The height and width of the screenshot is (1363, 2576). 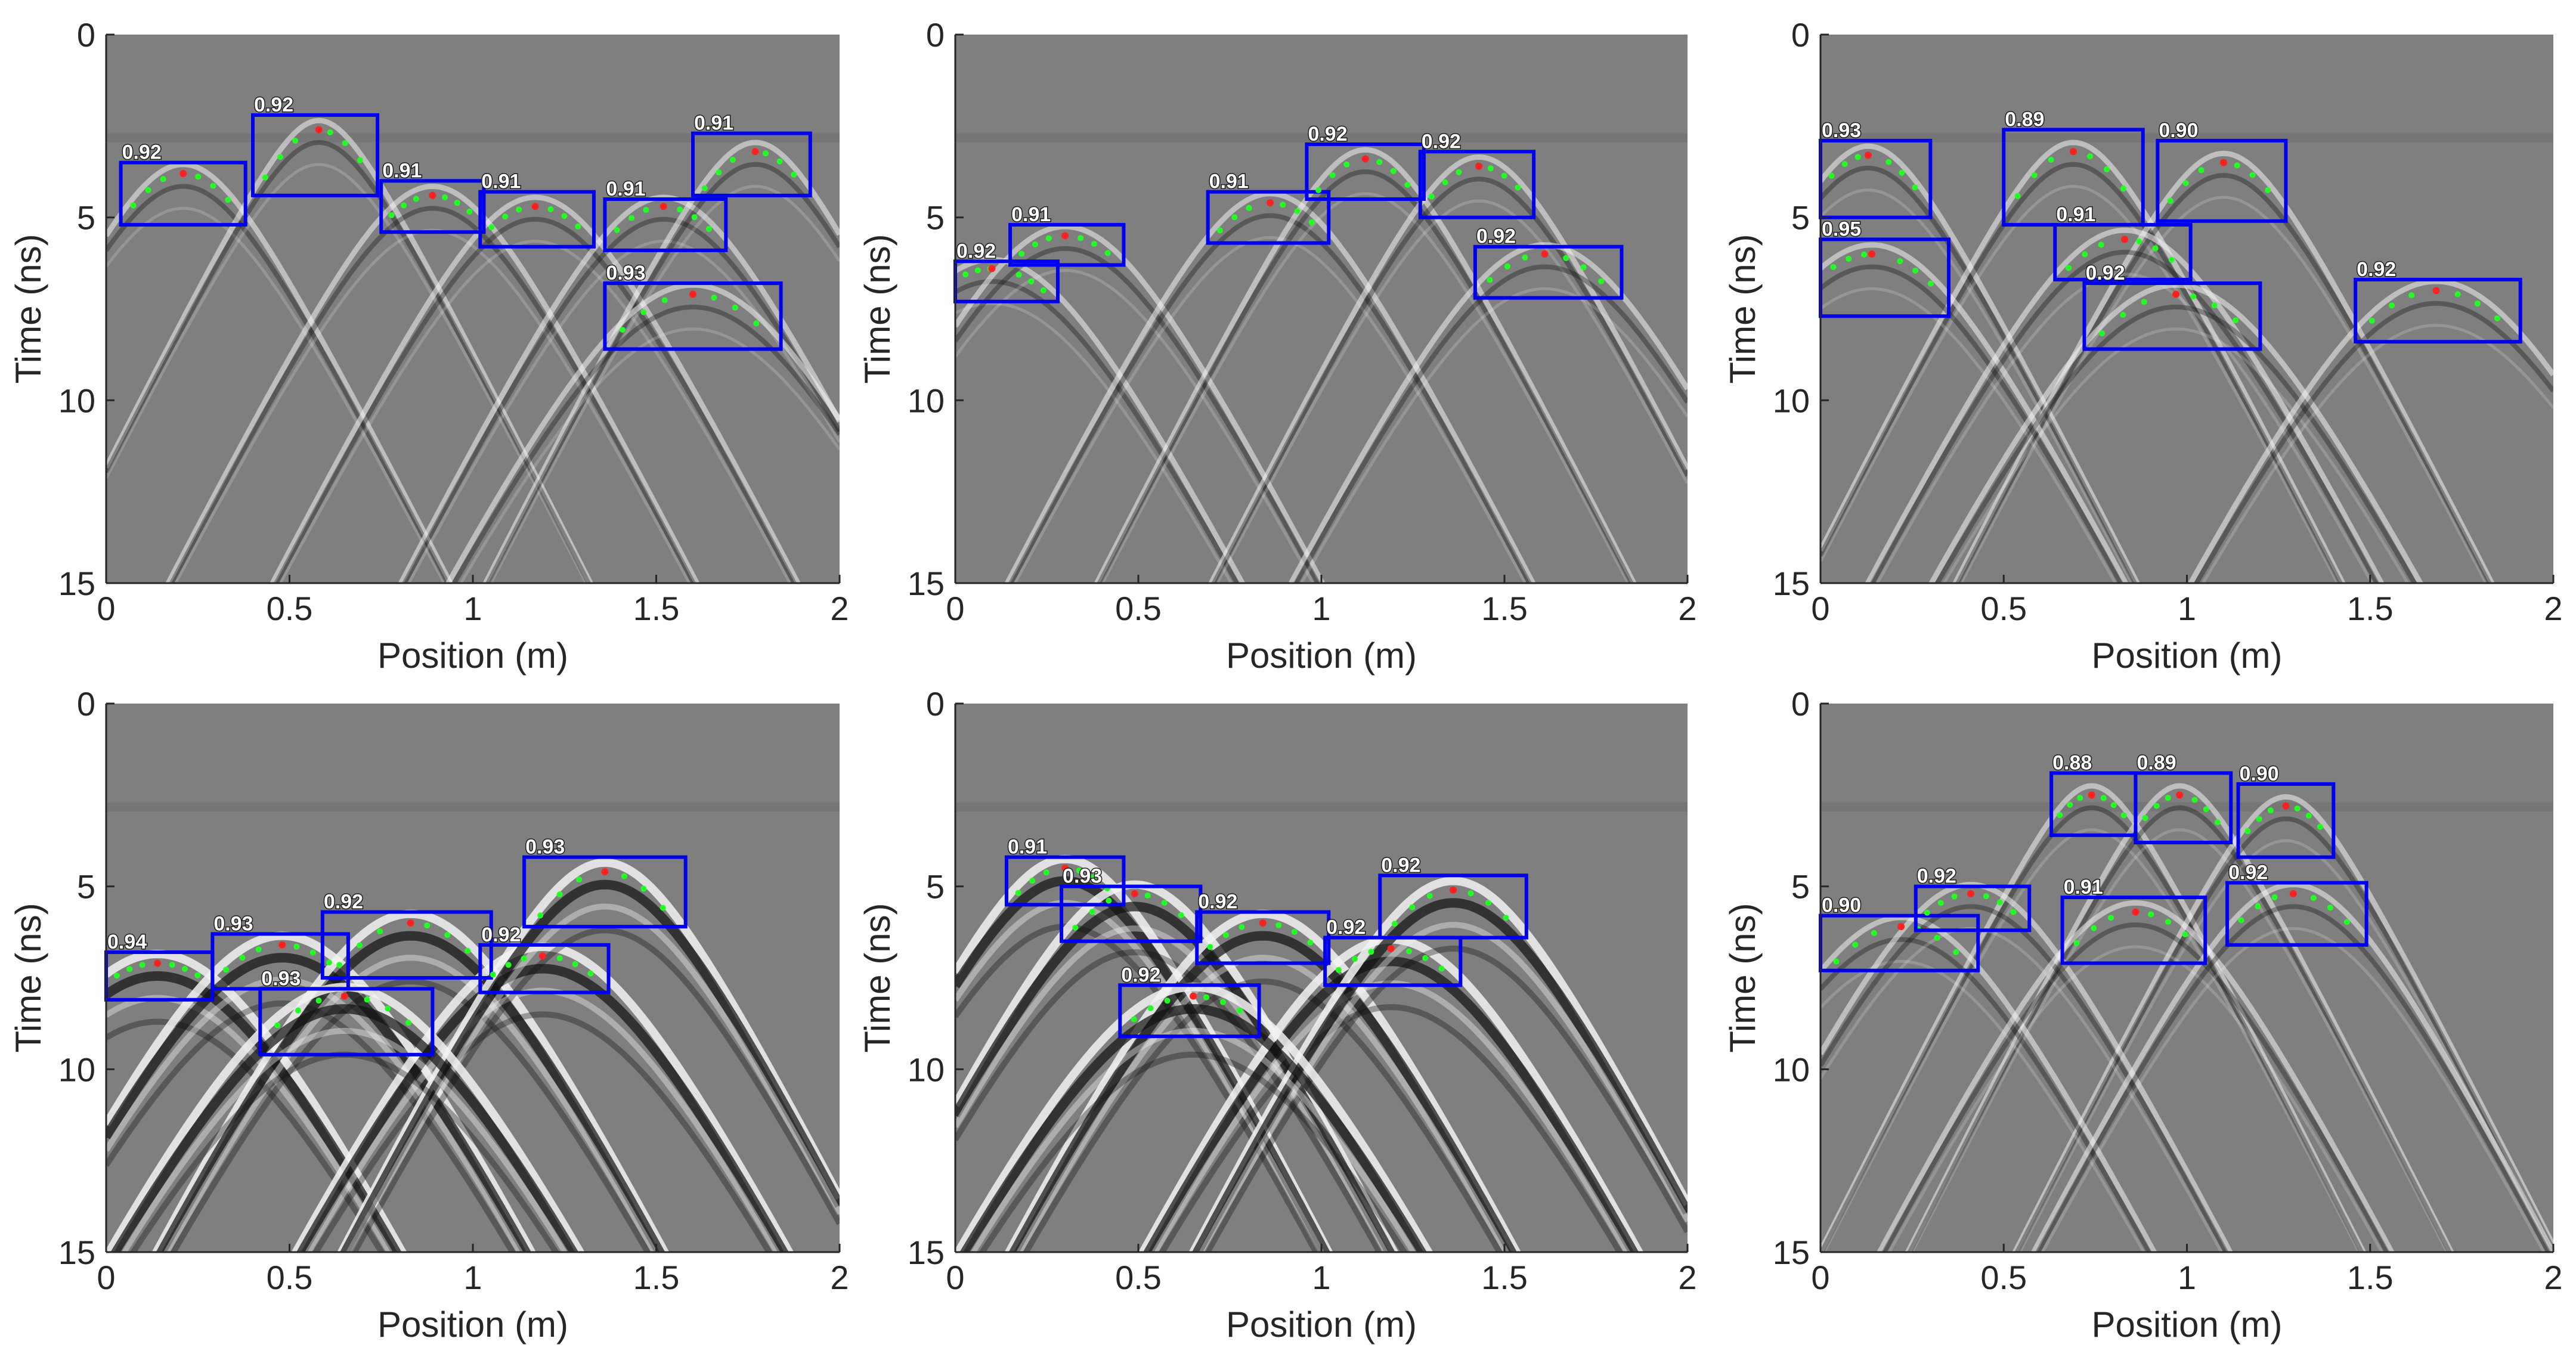 What do you see at coordinates (2075, 215) in the screenshot?
I see `detection-score: 0.91` at bounding box center [2075, 215].